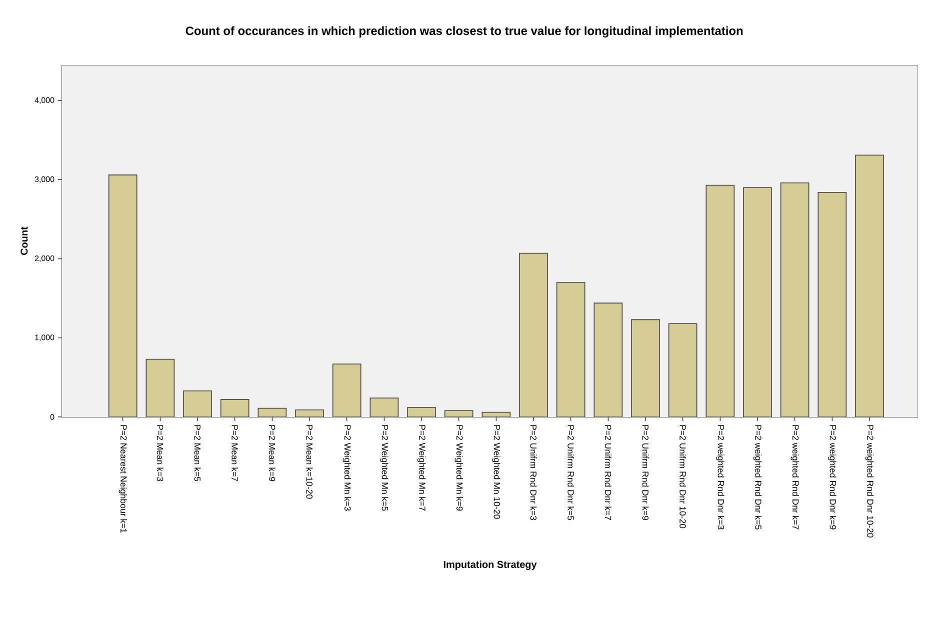  I want to click on x-tick-label: P=2 Unifrm Rnd Dnr k=5, so click(571, 472).